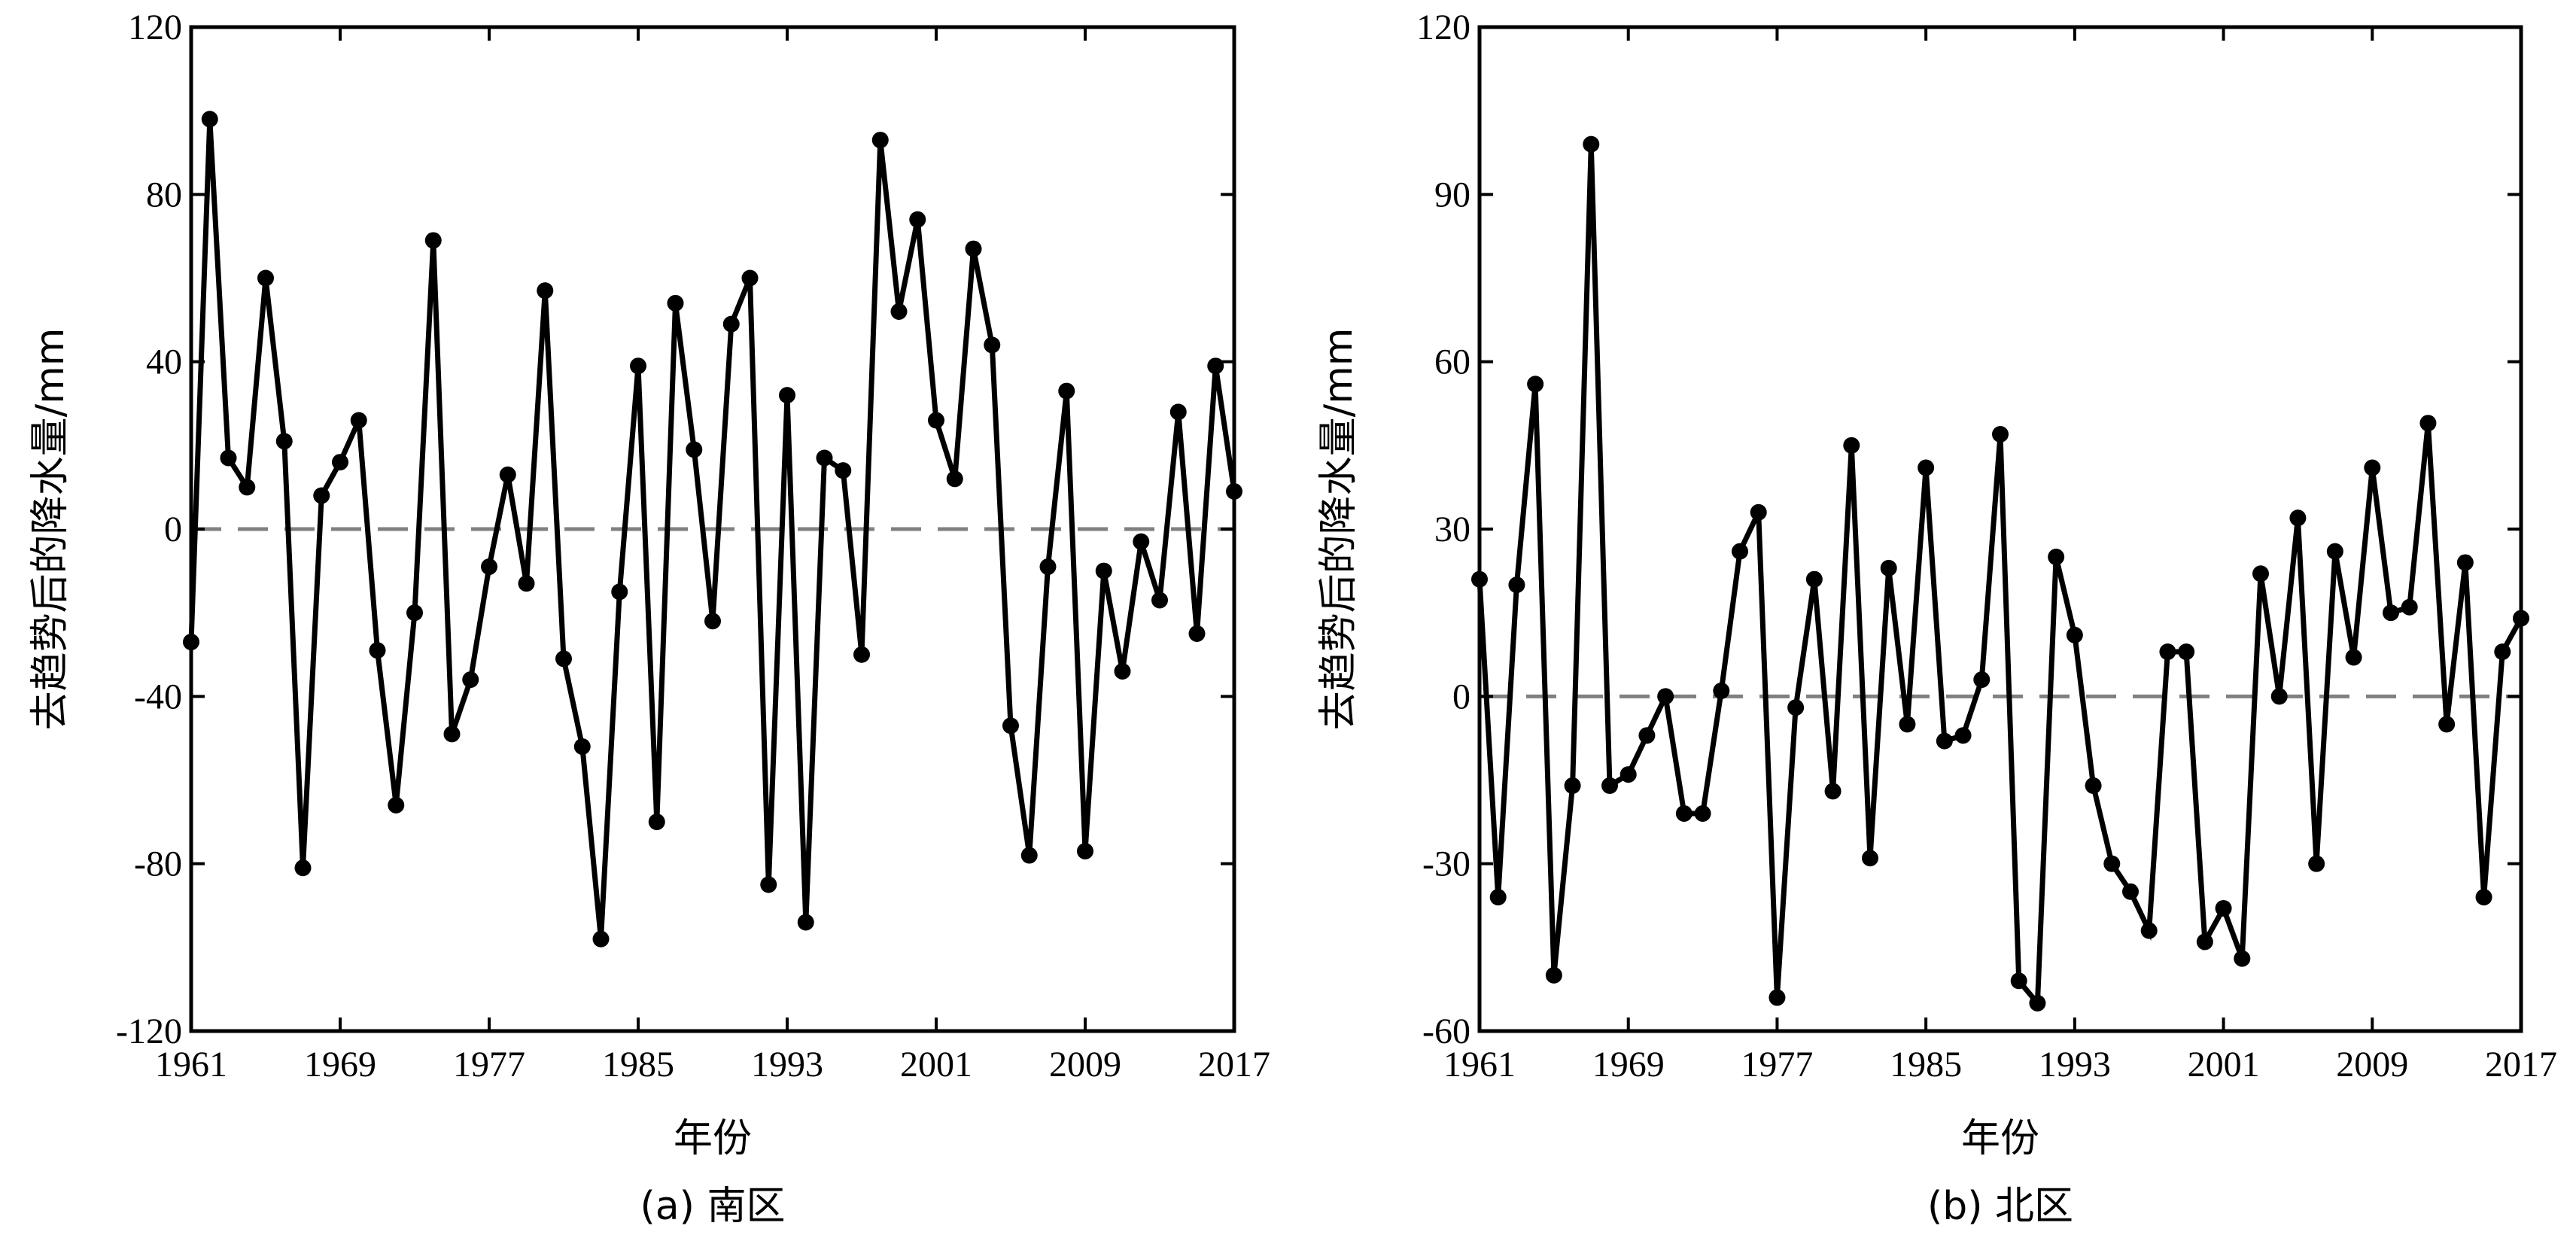  What do you see at coordinates (265, 278) in the screenshot?
I see `data-point-1965` at bounding box center [265, 278].